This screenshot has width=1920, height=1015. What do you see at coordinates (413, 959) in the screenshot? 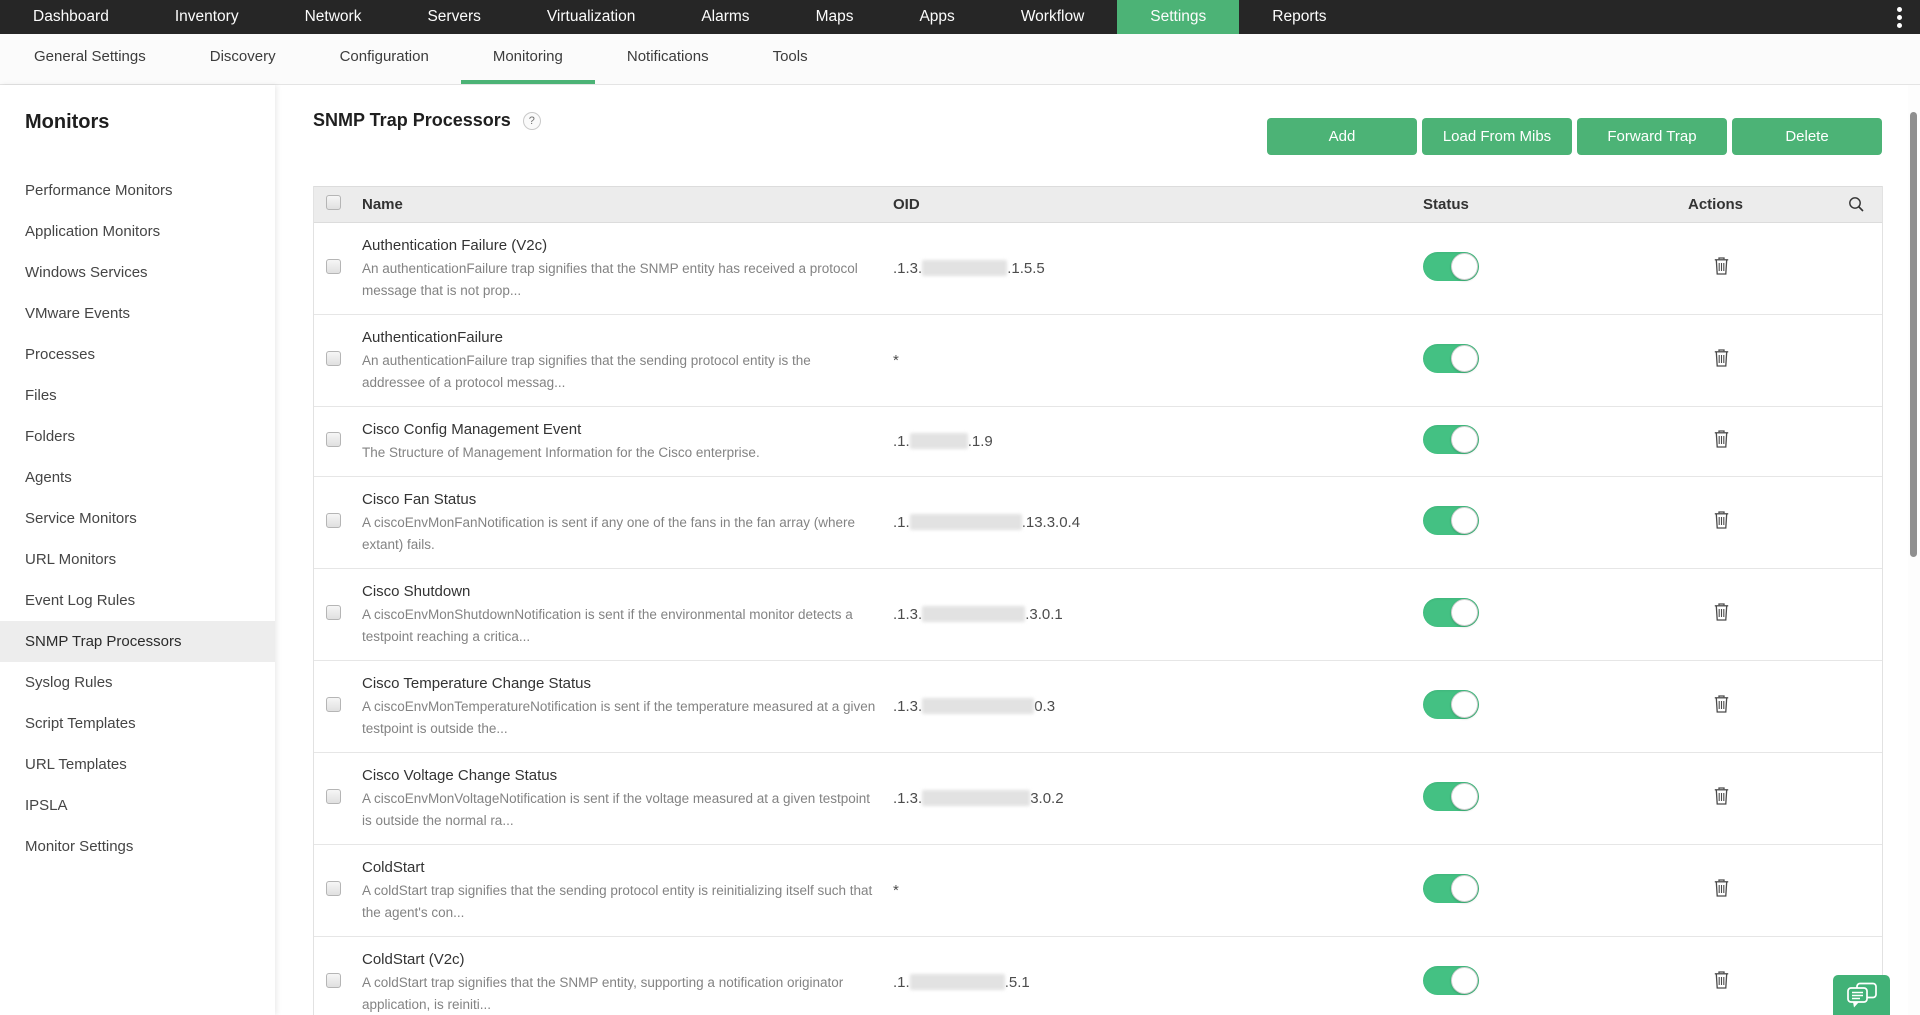
I see `trap-name: ColdStart (V2c)` at bounding box center [413, 959].